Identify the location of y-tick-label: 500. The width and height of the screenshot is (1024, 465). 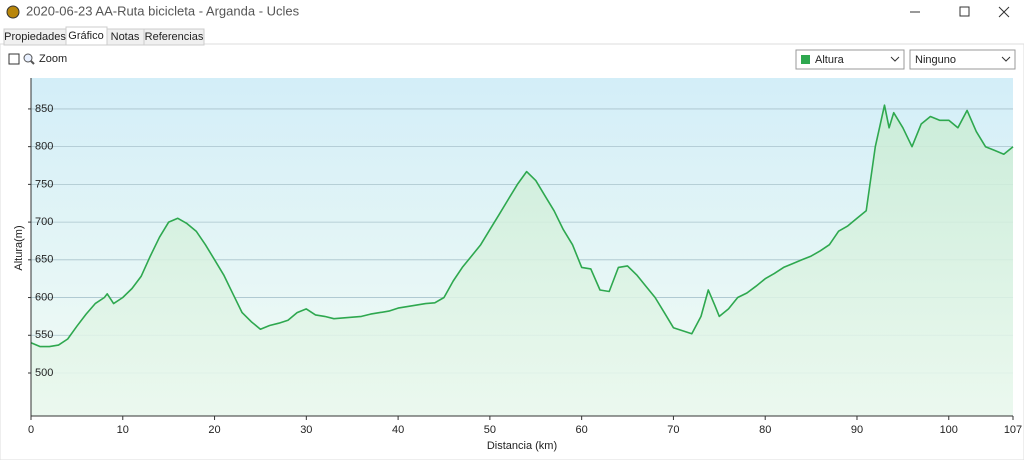
(44, 373).